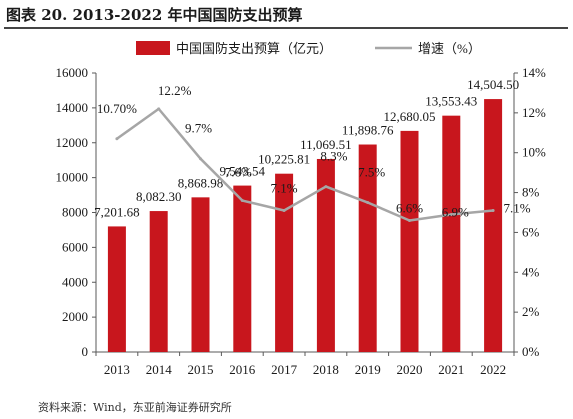 The height and width of the screenshot is (419, 573). Describe the element at coordinates (531, 271) in the screenshot. I see `right-axis-tick-label: 4%` at that location.